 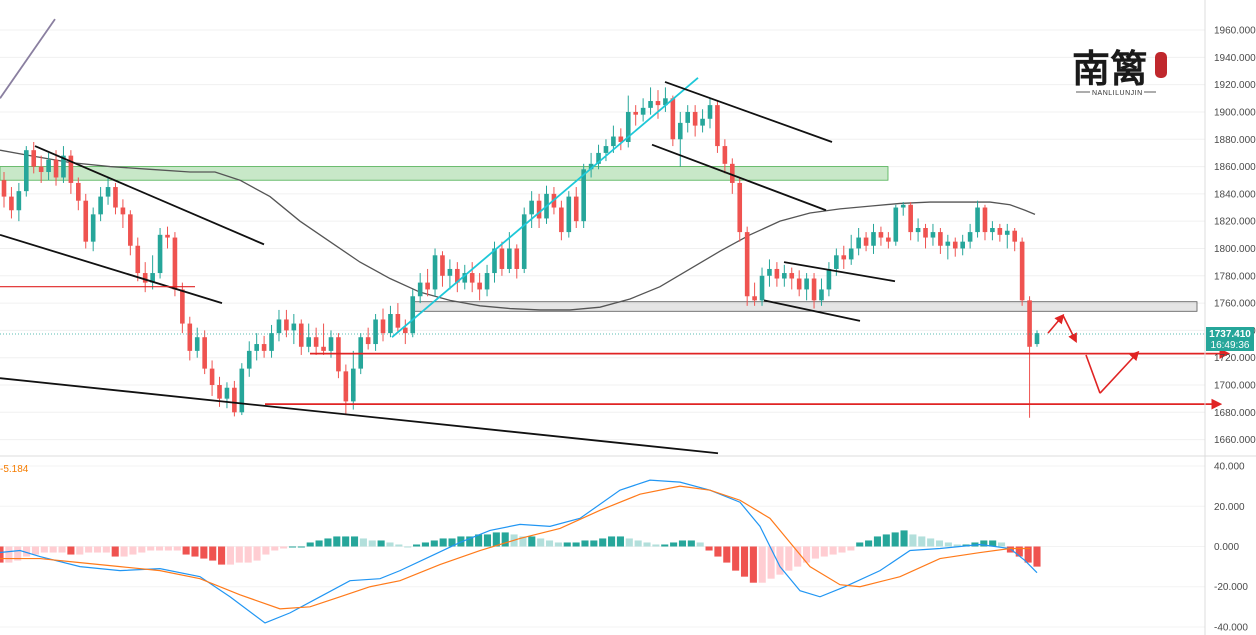 What do you see at coordinates (111, 268) in the screenshot?
I see `falling-channel-lower` at bounding box center [111, 268].